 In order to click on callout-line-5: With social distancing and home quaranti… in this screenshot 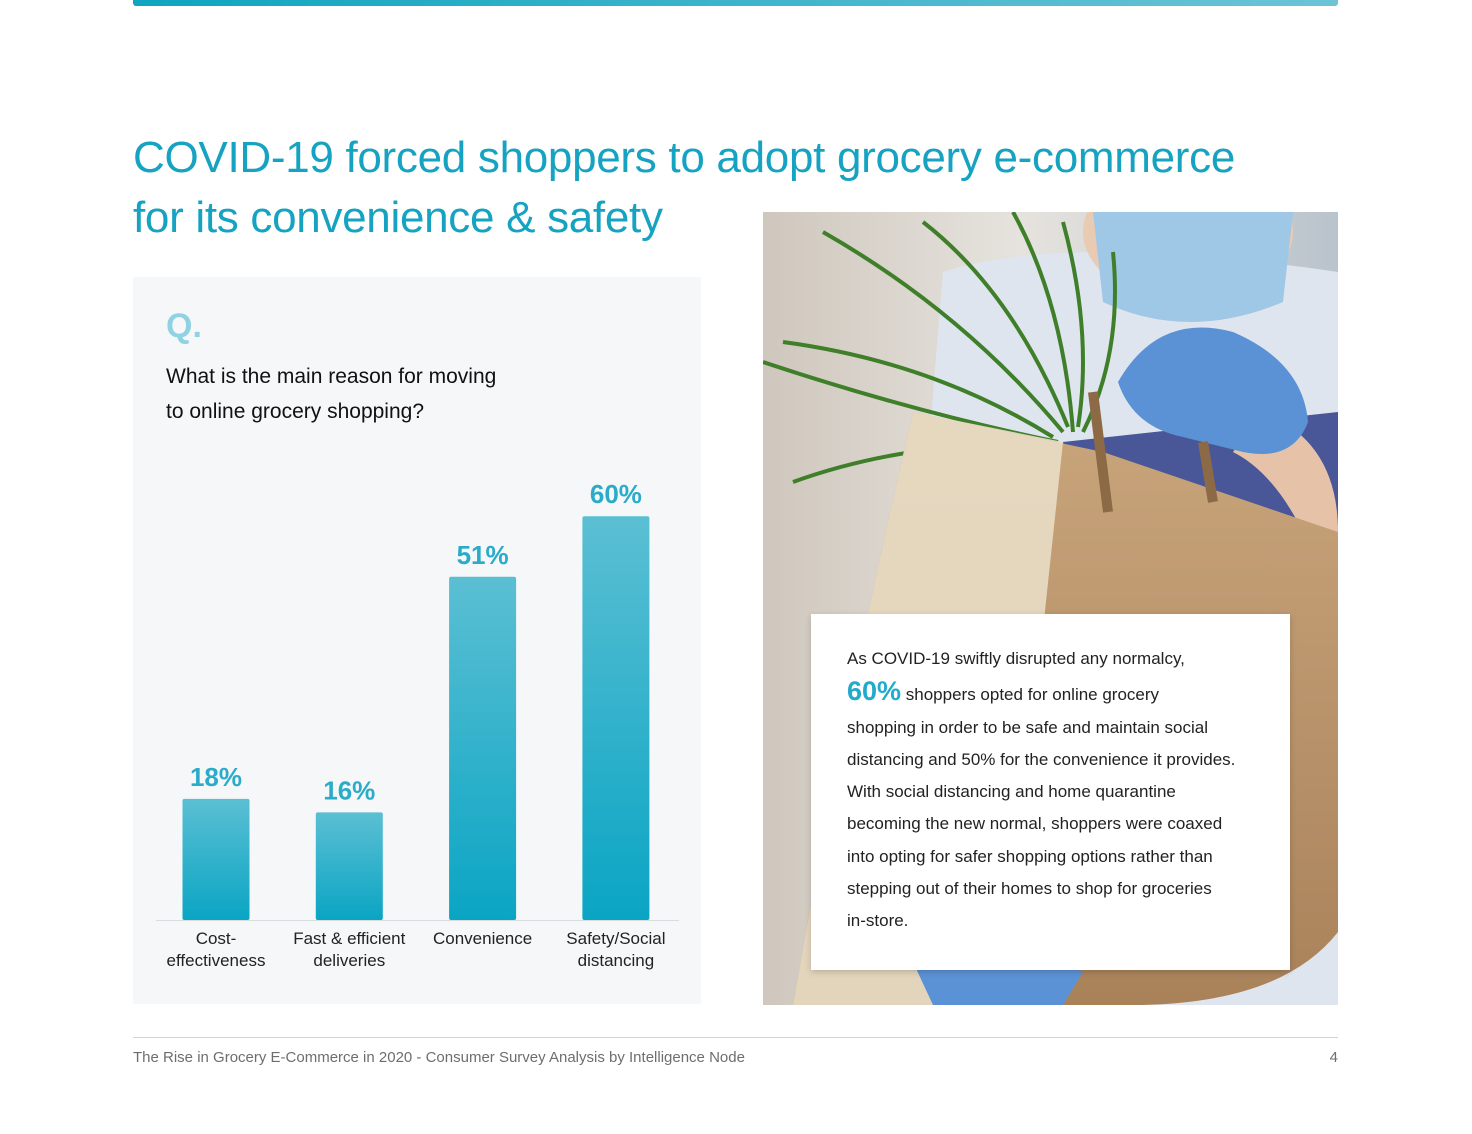, I will do `click(1011, 792)`.